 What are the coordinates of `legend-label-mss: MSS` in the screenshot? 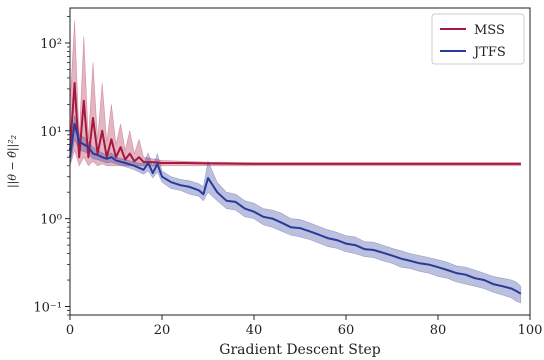 It's located at (489, 30).